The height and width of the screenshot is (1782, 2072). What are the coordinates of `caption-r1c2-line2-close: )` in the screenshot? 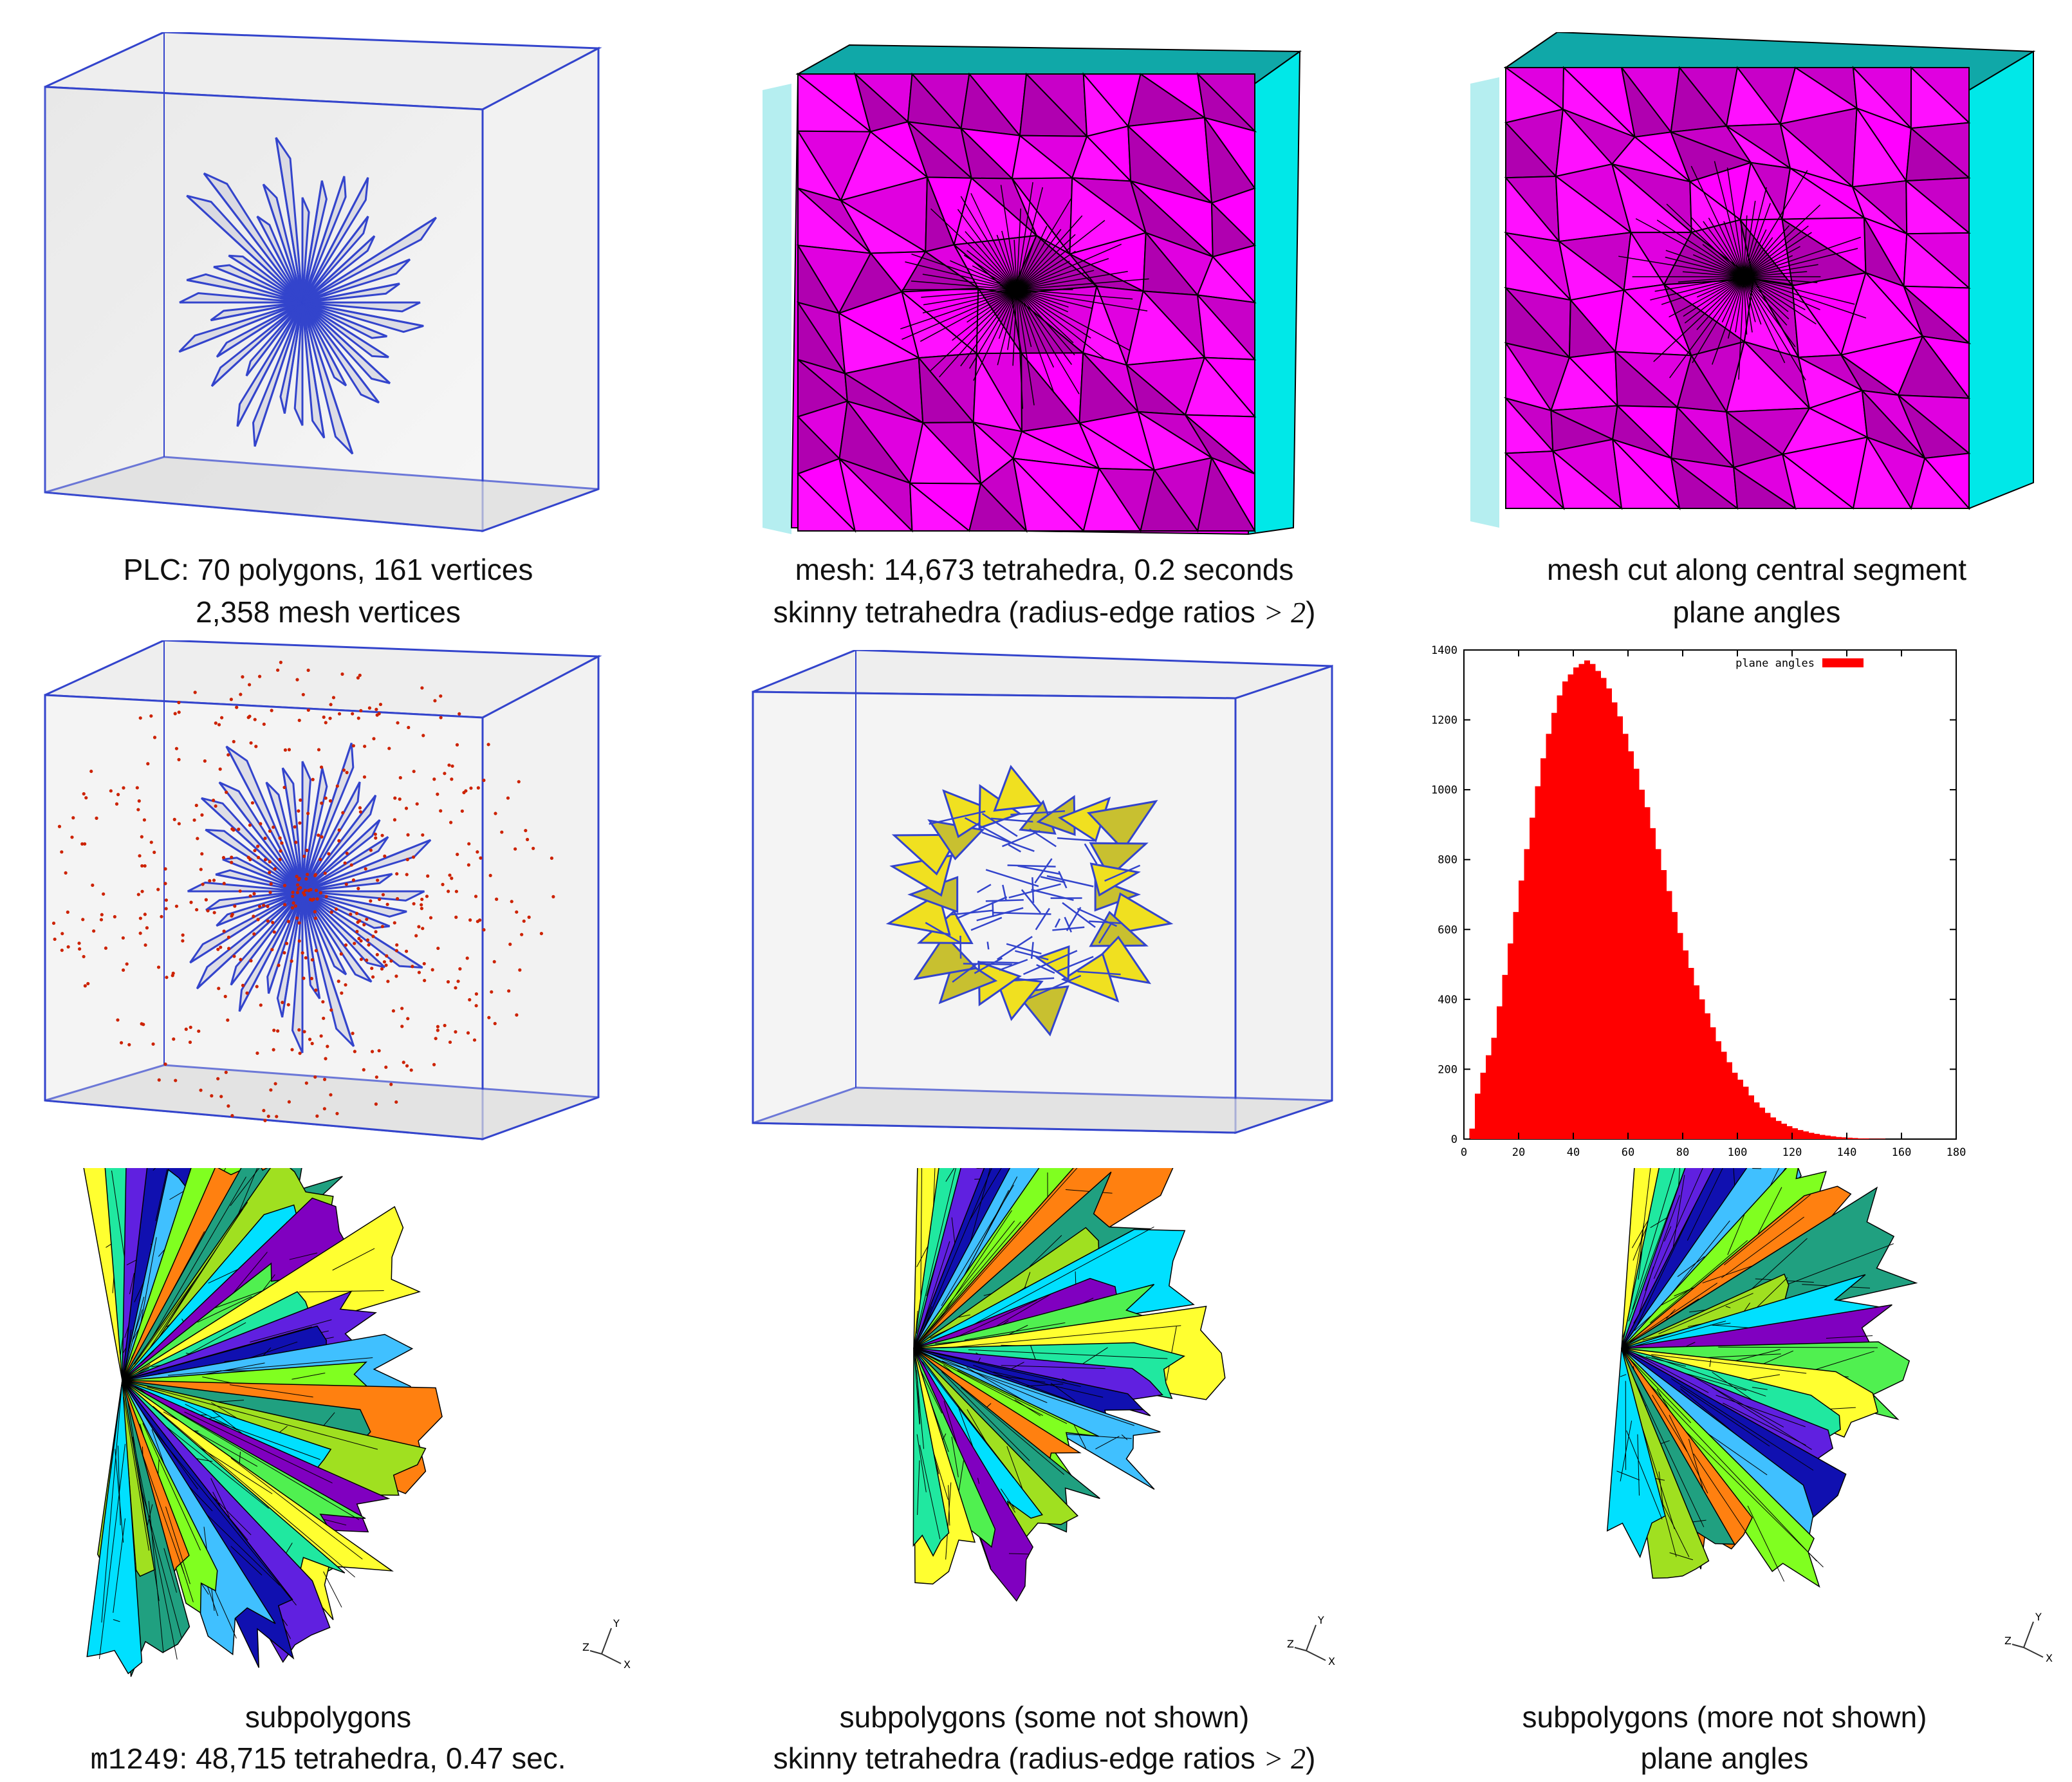 It's located at (1310, 612).